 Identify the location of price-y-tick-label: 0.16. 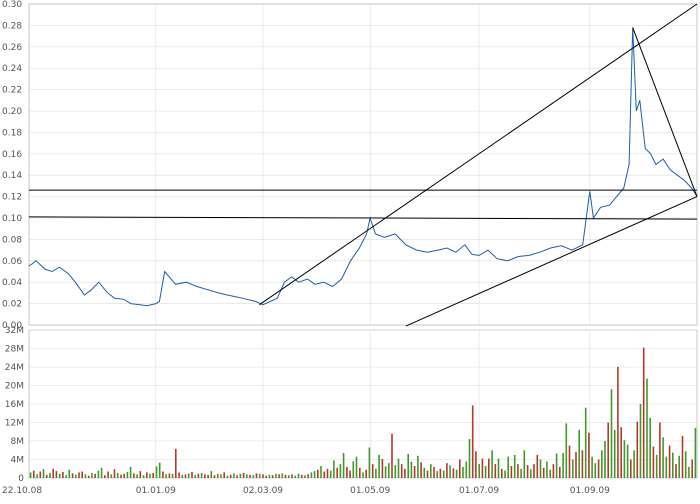
(12, 155).